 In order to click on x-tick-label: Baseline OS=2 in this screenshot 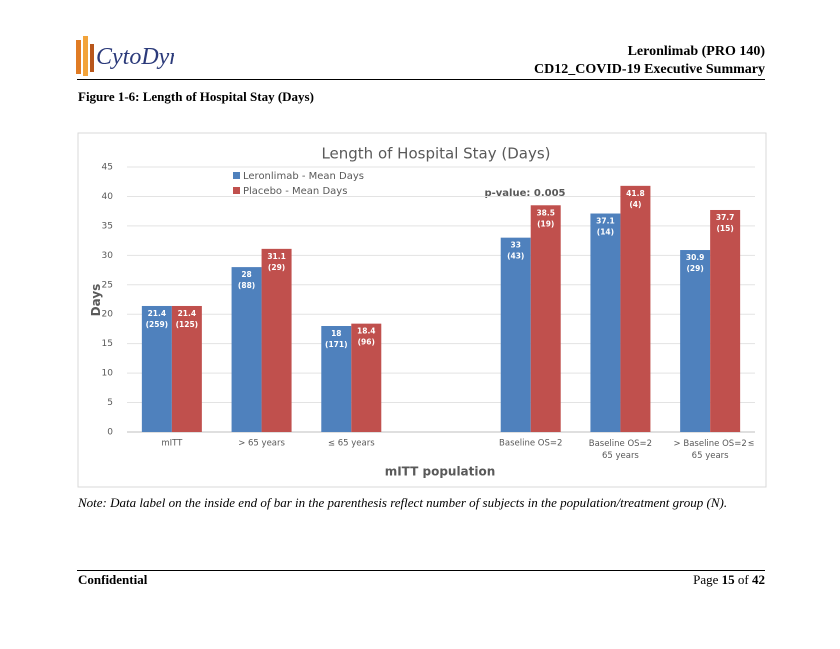, I will do `click(530, 444)`.